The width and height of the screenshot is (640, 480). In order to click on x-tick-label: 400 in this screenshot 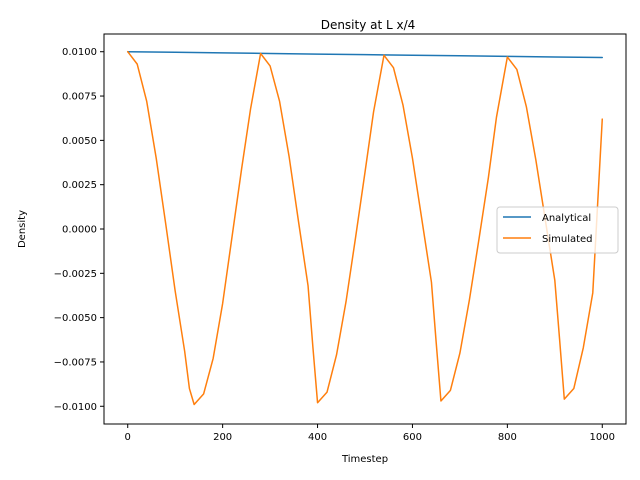, I will do `click(317, 437)`.